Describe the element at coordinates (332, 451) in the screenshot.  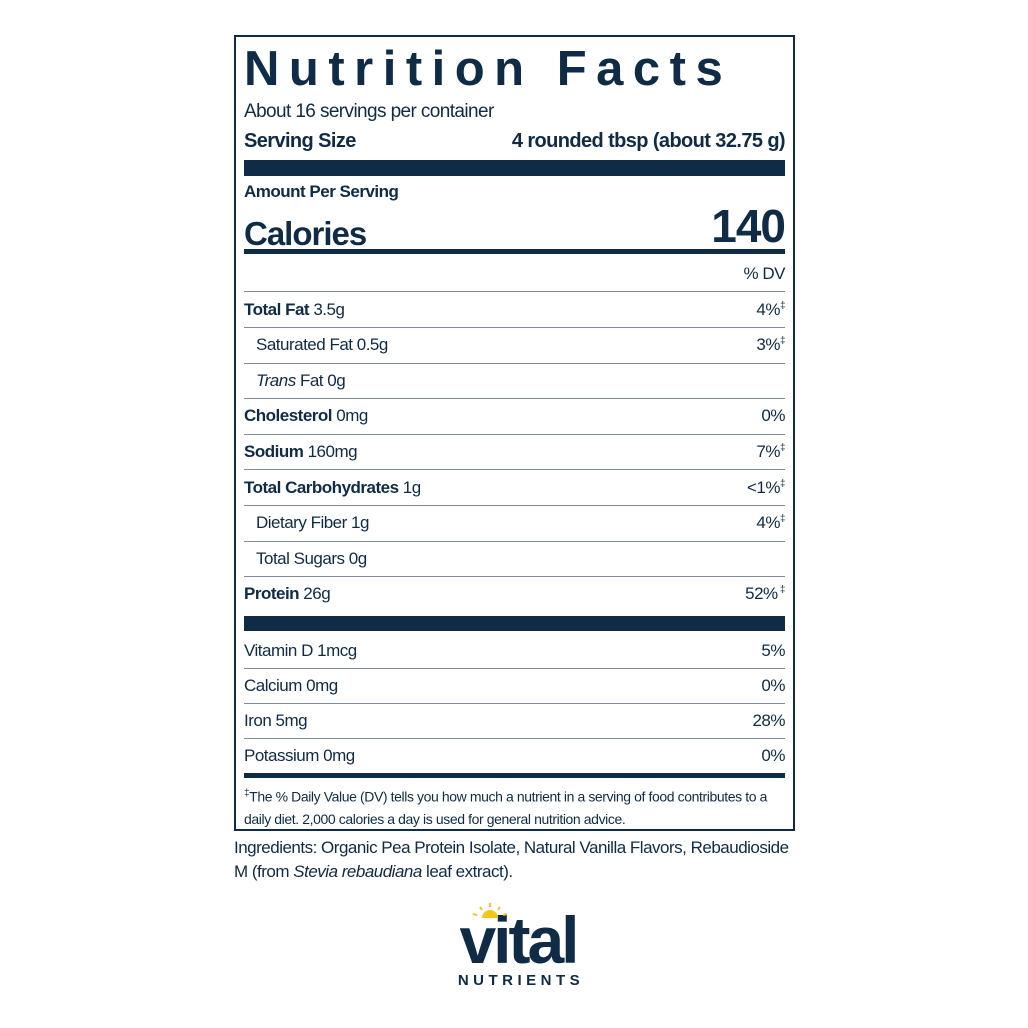
I see `nutrient-amount: 160mg` at that location.